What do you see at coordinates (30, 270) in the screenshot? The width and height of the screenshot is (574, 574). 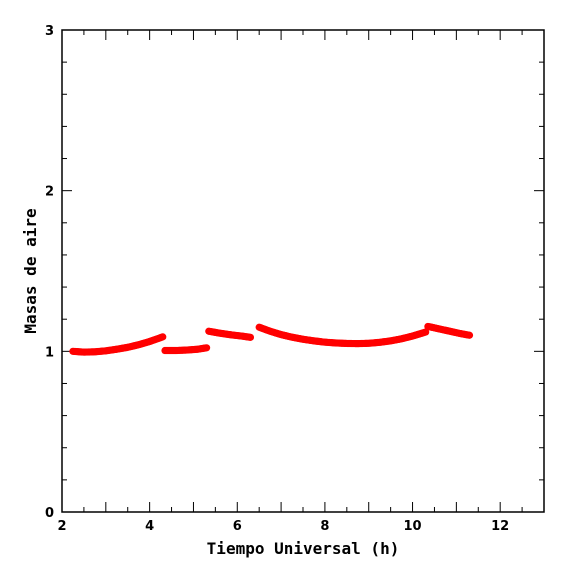 I see `y-axis-title: Masas de aire` at bounding box center [30, 270].